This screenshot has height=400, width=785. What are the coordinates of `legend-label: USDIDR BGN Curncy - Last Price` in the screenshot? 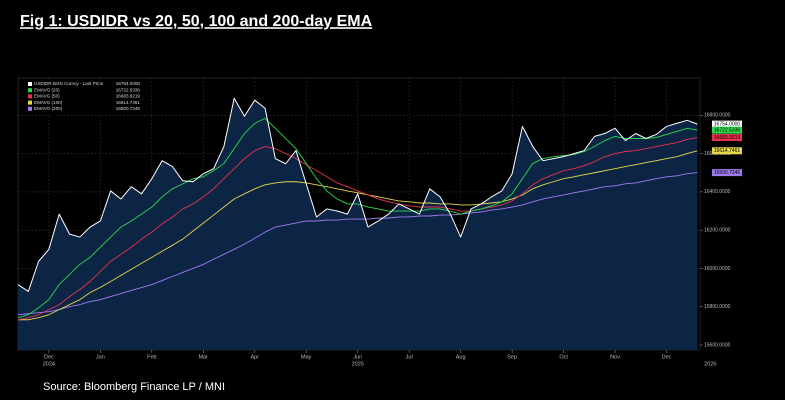 It's located at (69, 83).